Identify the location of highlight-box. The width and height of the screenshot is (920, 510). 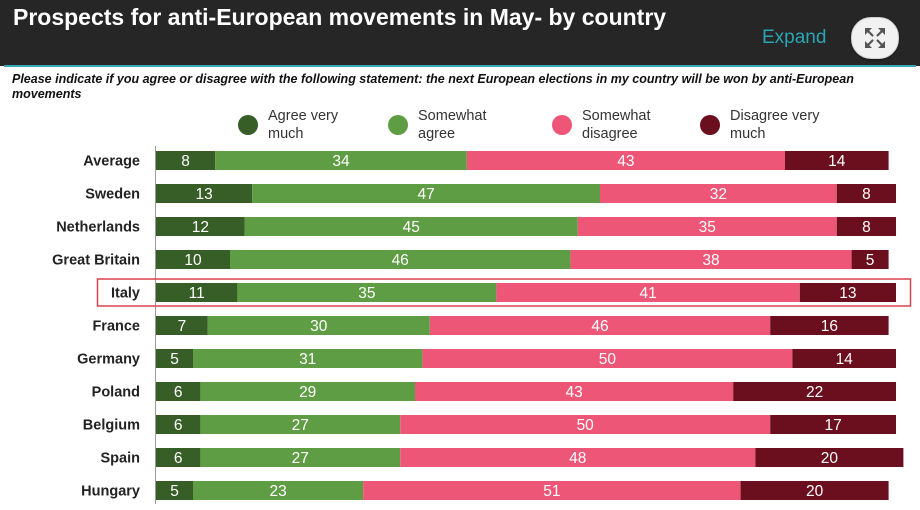
(504, 292).